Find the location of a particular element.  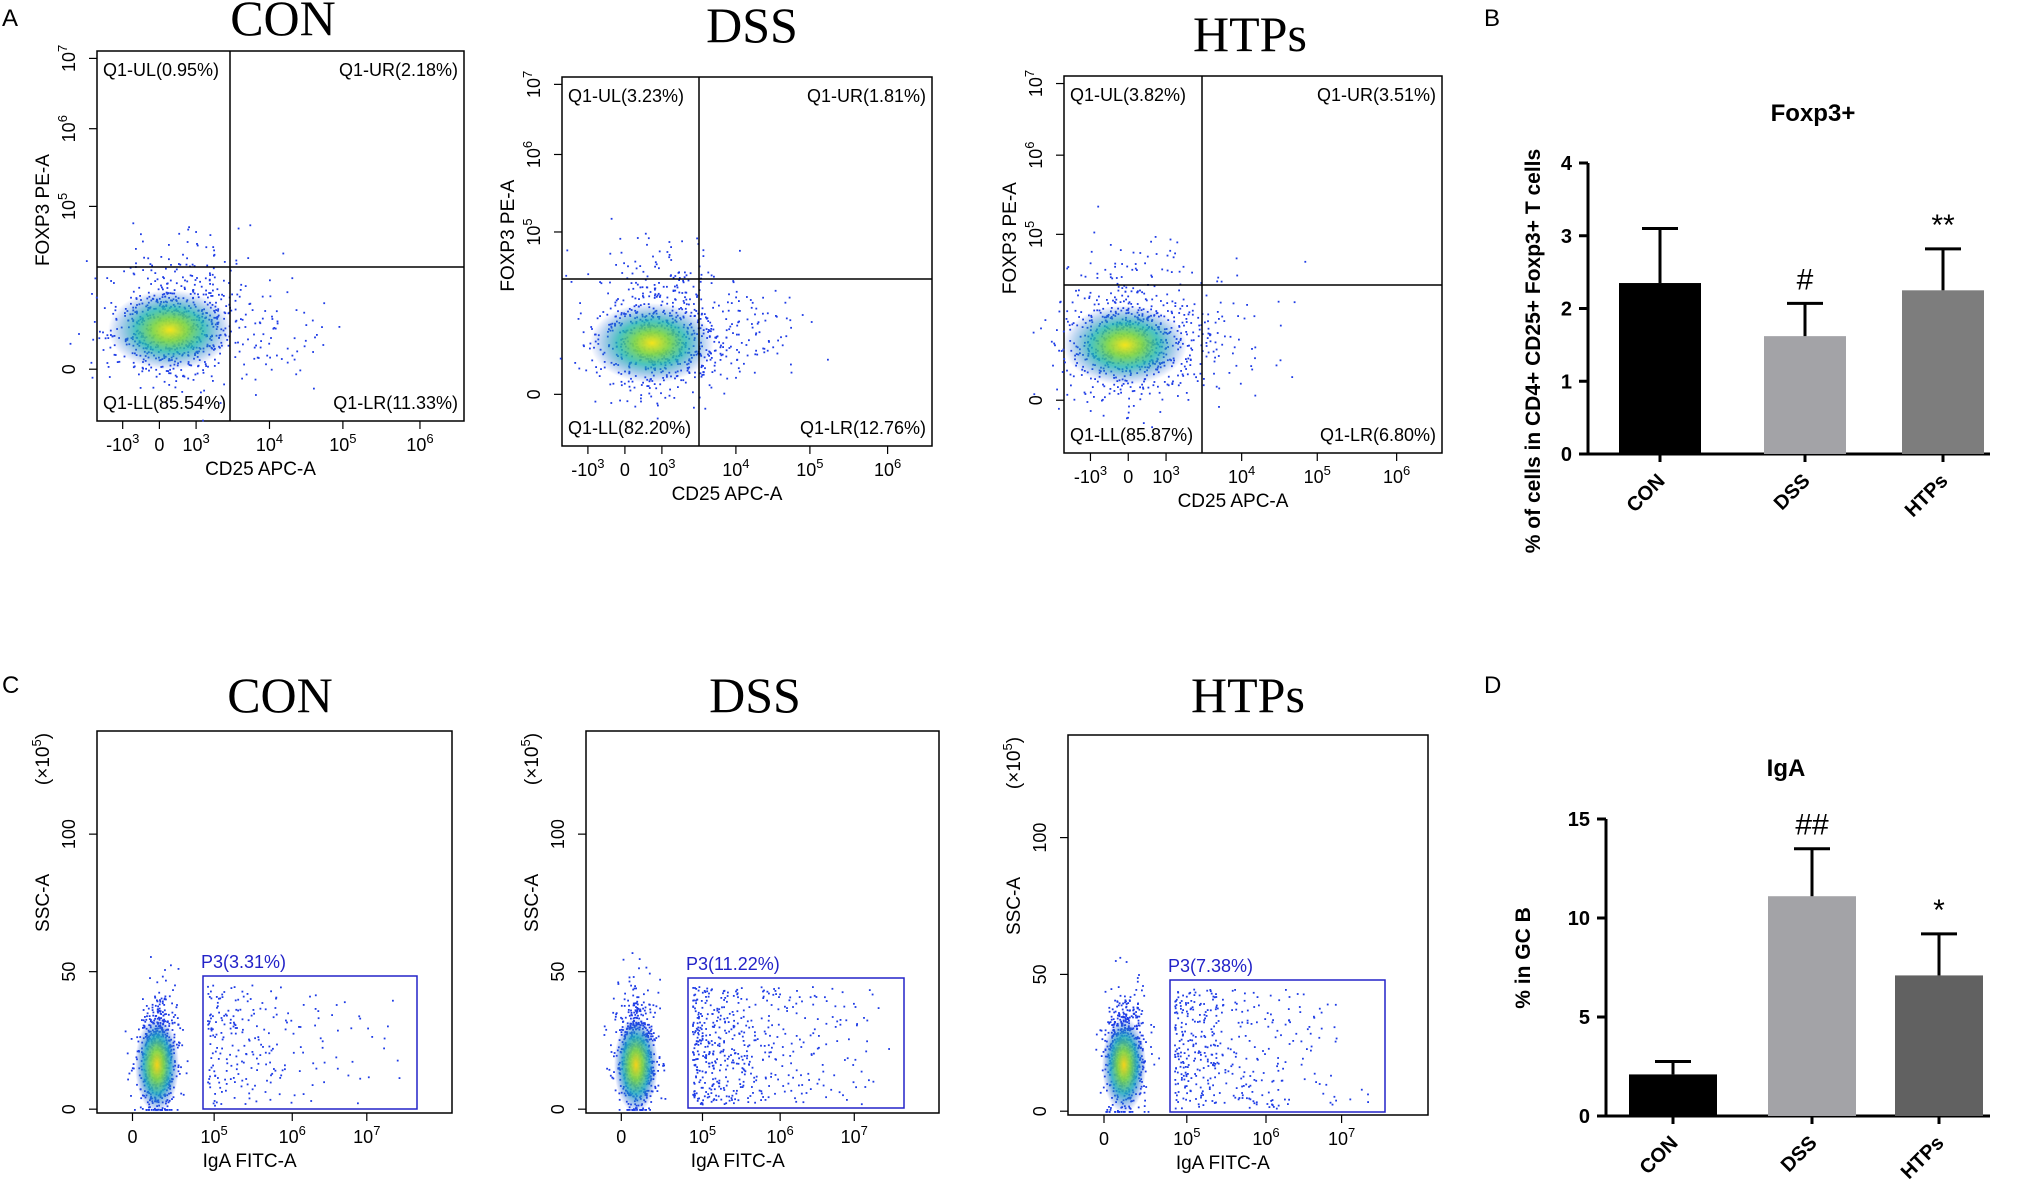

y-tick-label: 105 is located at coordinates (1034, 234).